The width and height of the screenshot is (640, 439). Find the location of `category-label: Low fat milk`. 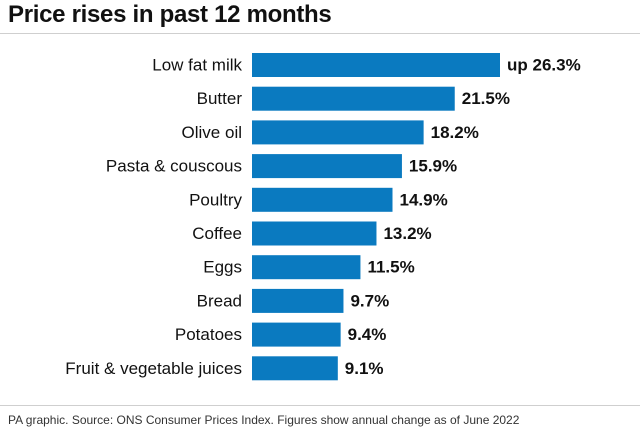

category-label: Low fat milk is located at coordinates (197, 65).